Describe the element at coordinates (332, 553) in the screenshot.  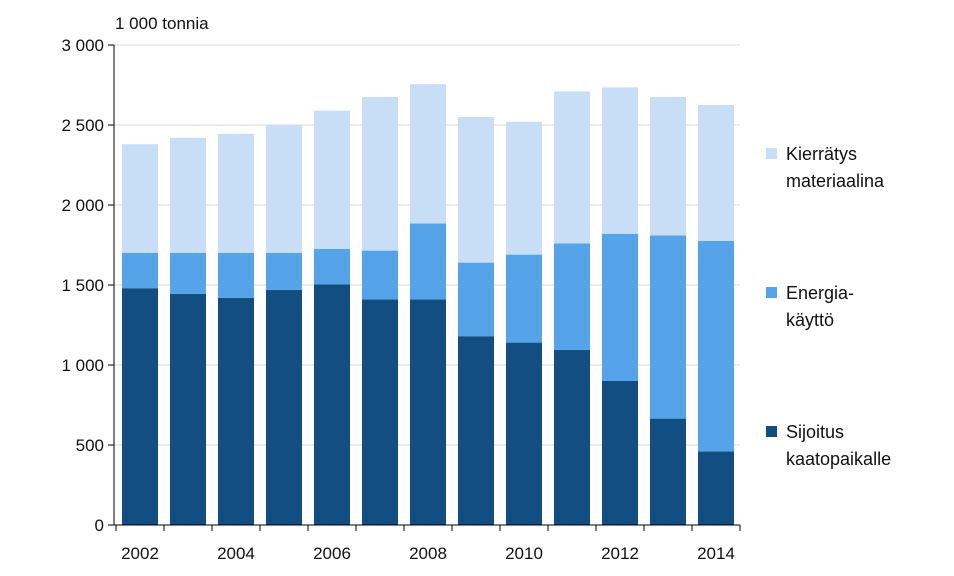
I see `x-tick-label: 2006` at that location.